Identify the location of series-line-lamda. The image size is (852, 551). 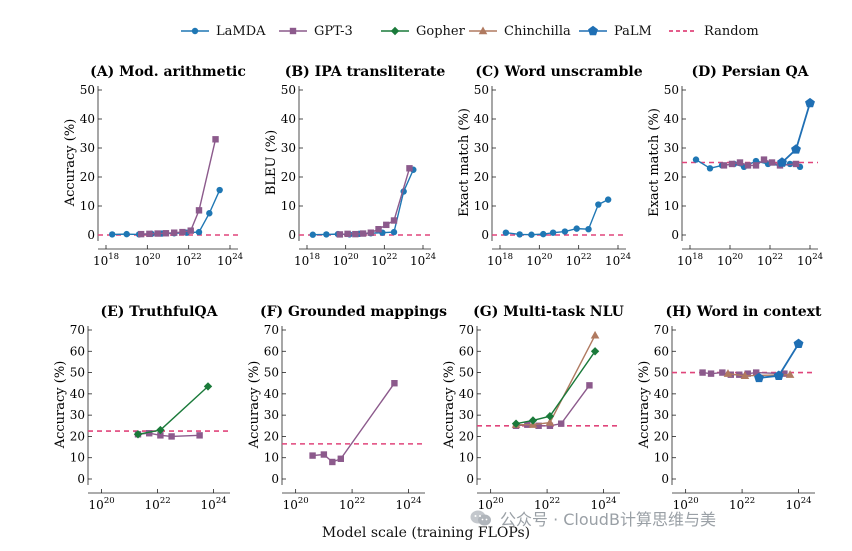
(363, 202).